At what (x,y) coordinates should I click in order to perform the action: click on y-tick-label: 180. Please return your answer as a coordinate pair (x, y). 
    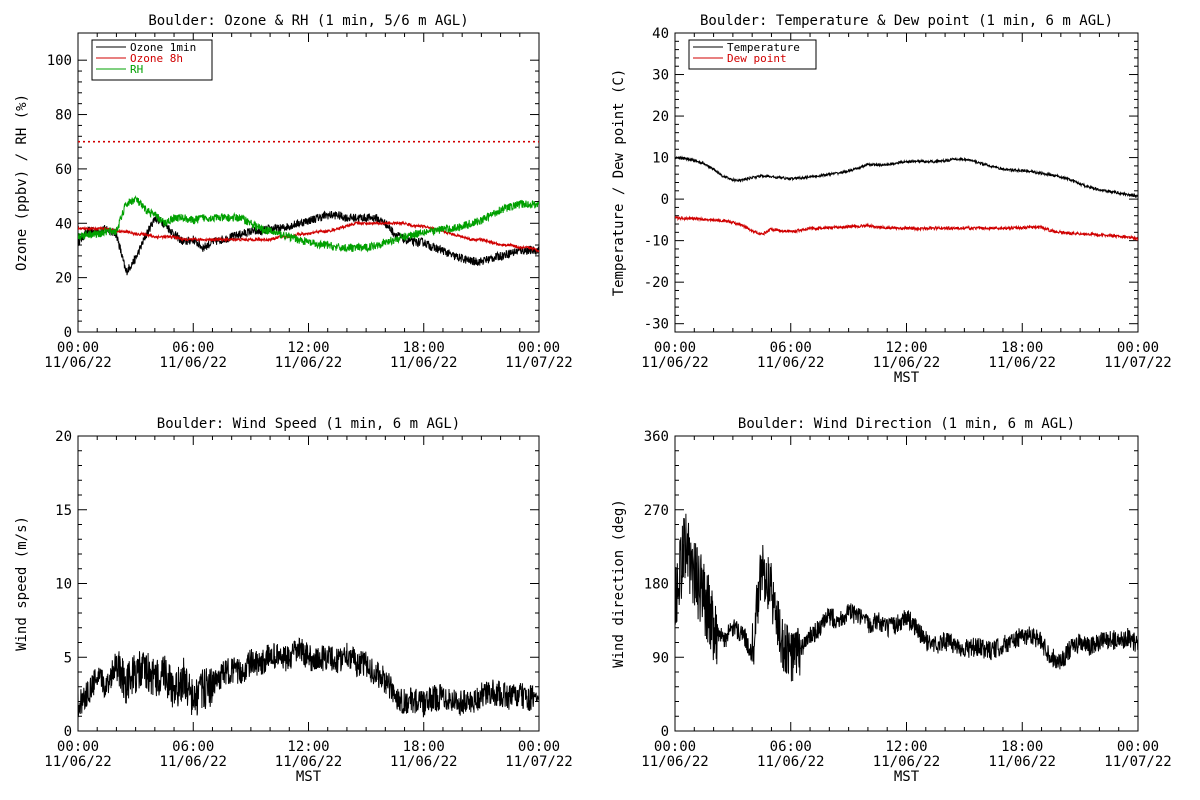
    Looking at the image, I should click on (656, 585).